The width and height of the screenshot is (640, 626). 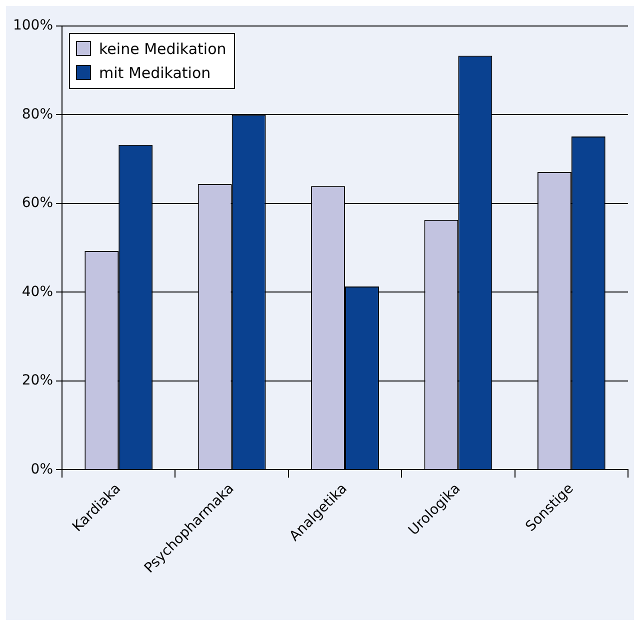 I want to click on legend-label: keine Medikation, so click(x=162, y=49).